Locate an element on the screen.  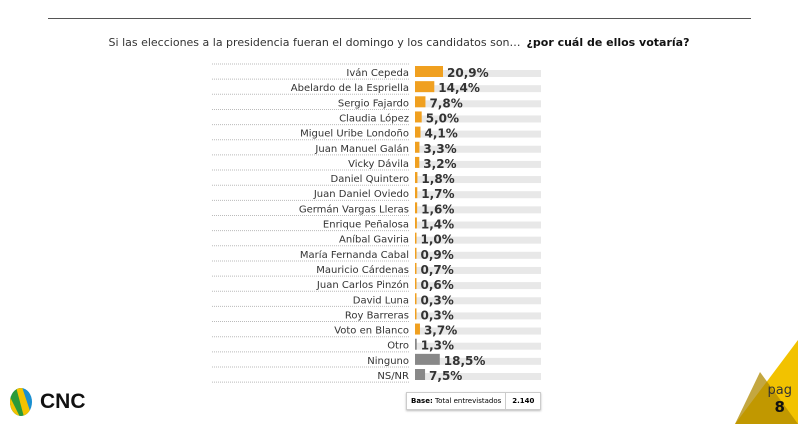
category-label: Daniel Quintero is located at coordinates (370, 179).